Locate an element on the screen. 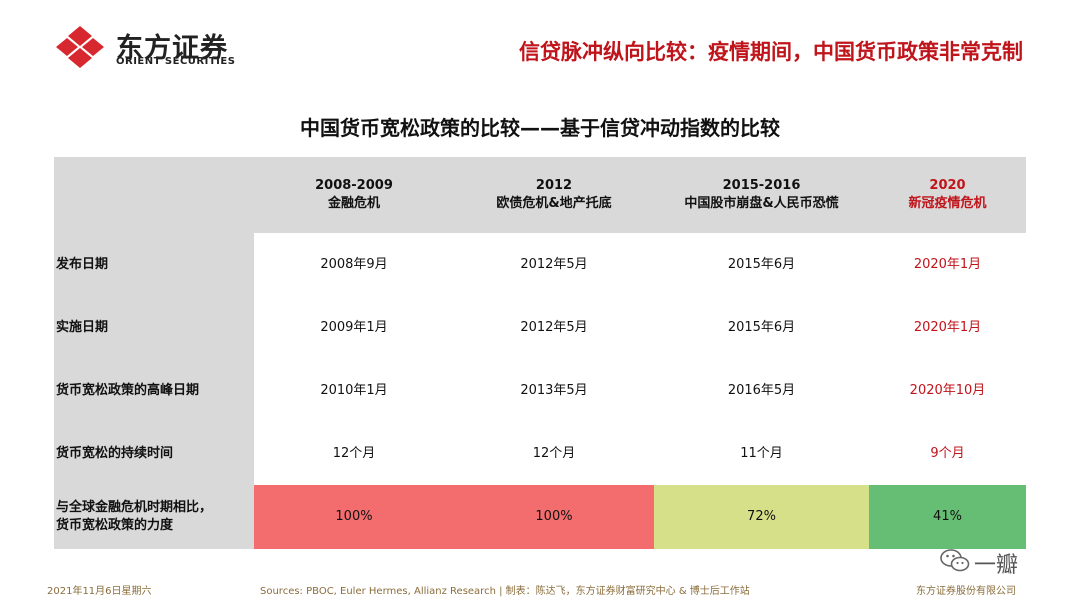 The image size is (1080, 608). column-year: 2008-2009 is located at coordinates (354, 185).